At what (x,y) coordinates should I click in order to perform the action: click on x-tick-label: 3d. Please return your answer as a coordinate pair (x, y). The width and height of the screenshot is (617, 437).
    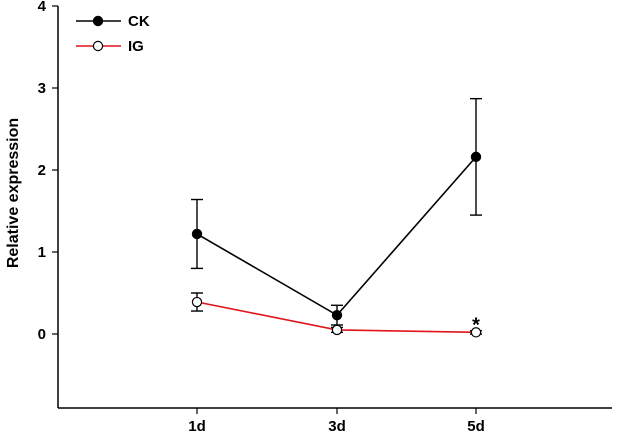
    Looking at the image, I should click on (337, 426).